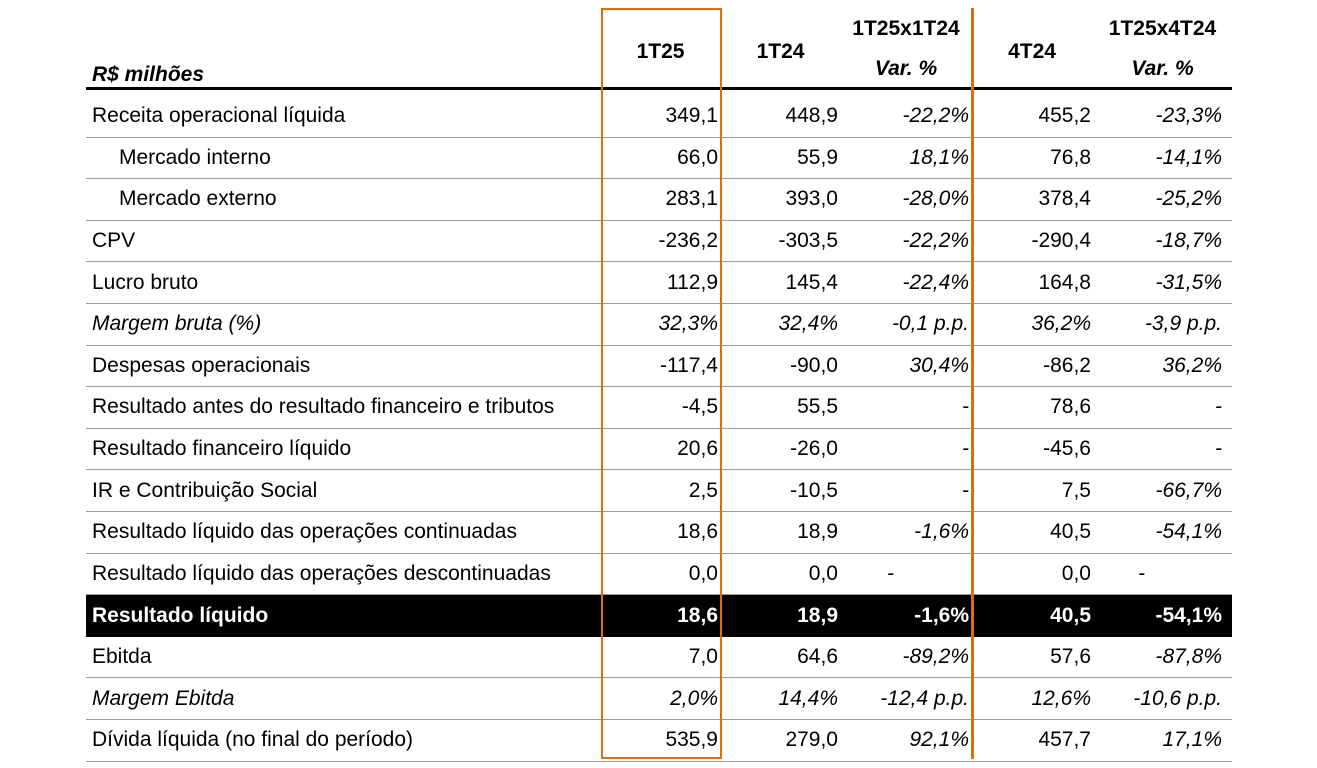 This screenshot has width=1317, height=768. Describe the element at coordinates (699, 407) in the screenshot. I see `value-1t25: -4,5` at that location.